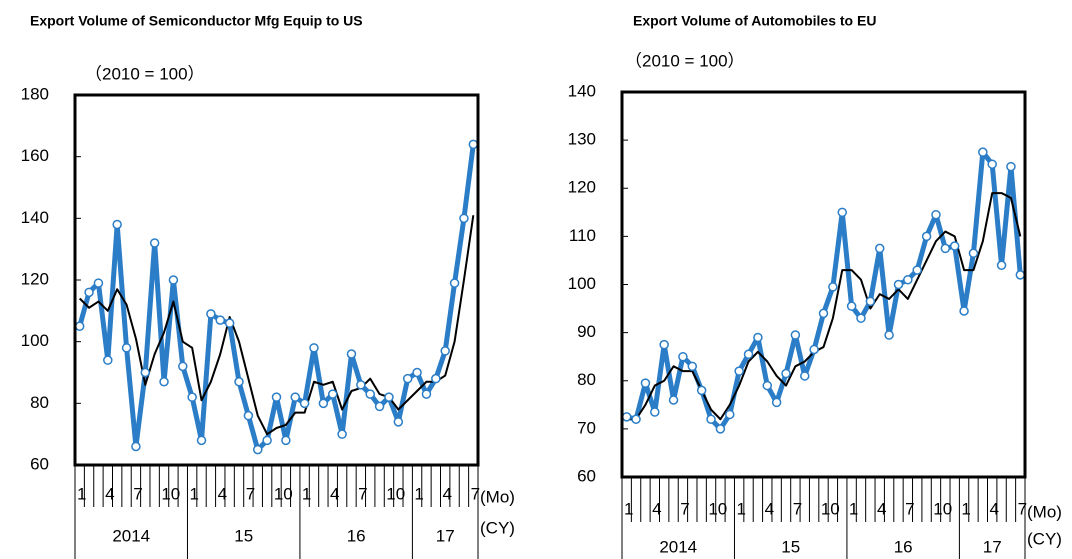  What do you see at coordinates (586, 475) in the screenshot?
I see `y-tick-label: 60` at bounding box center [586, 475].